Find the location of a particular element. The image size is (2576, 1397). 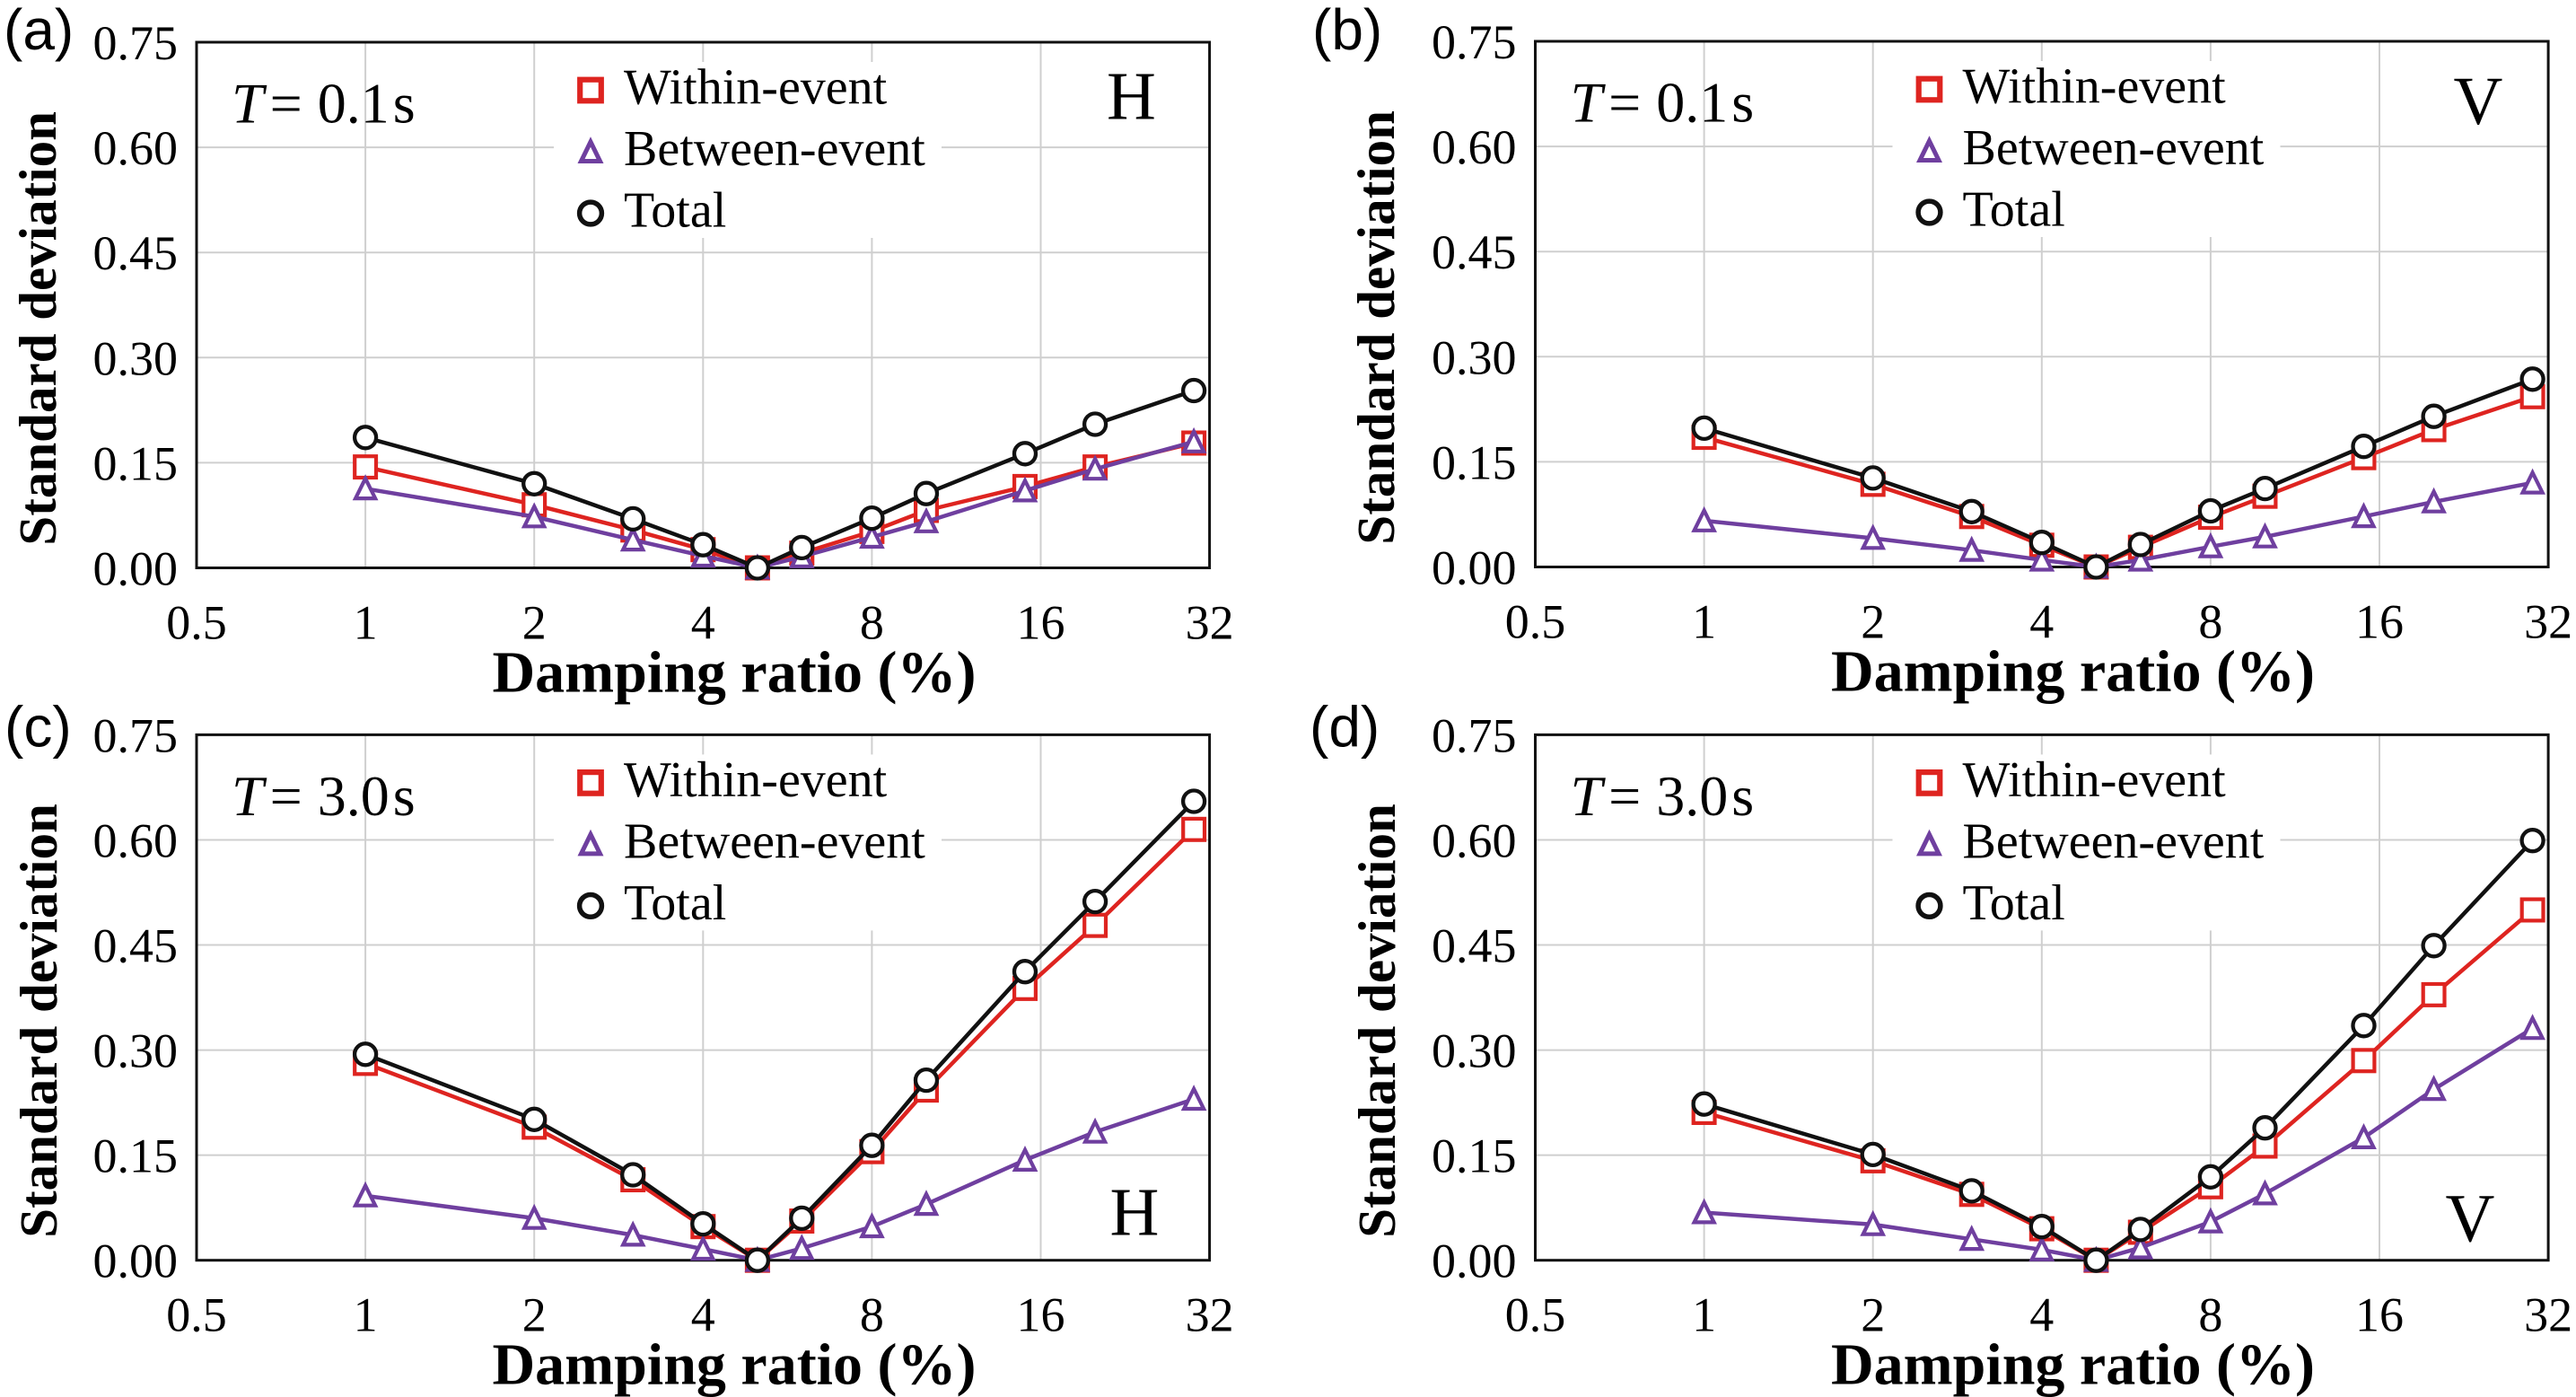

svg-text: (c) is located at coordinates (38, 727).